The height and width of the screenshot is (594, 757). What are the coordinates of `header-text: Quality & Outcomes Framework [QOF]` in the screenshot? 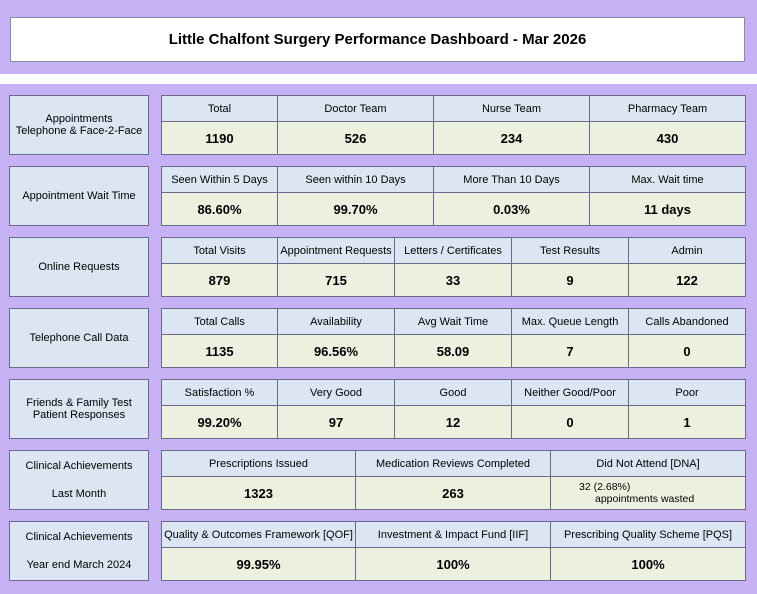 It's located at (258, 534).